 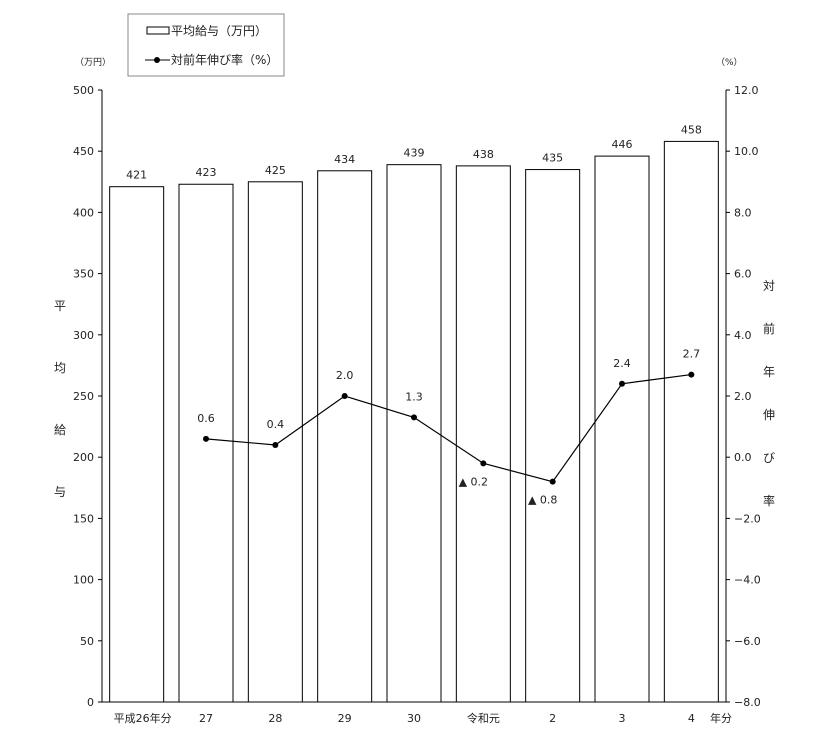 What do you see at coordinates (743, 457) in the screenshot?
I see `right-tick-label: 0.0` at bounding box center [743, 457].